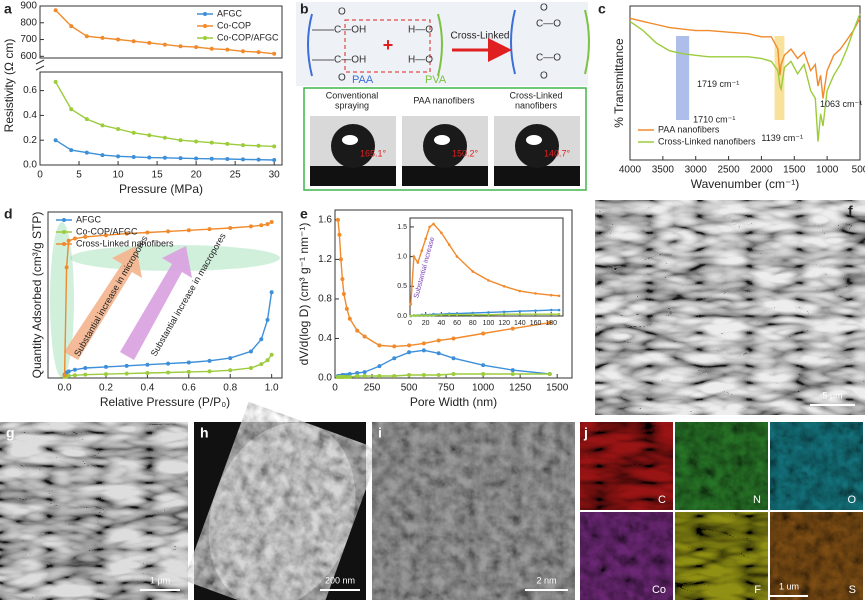 This screenshot has width=865, height=600. I want to click on axis-break, so click(40, 62).